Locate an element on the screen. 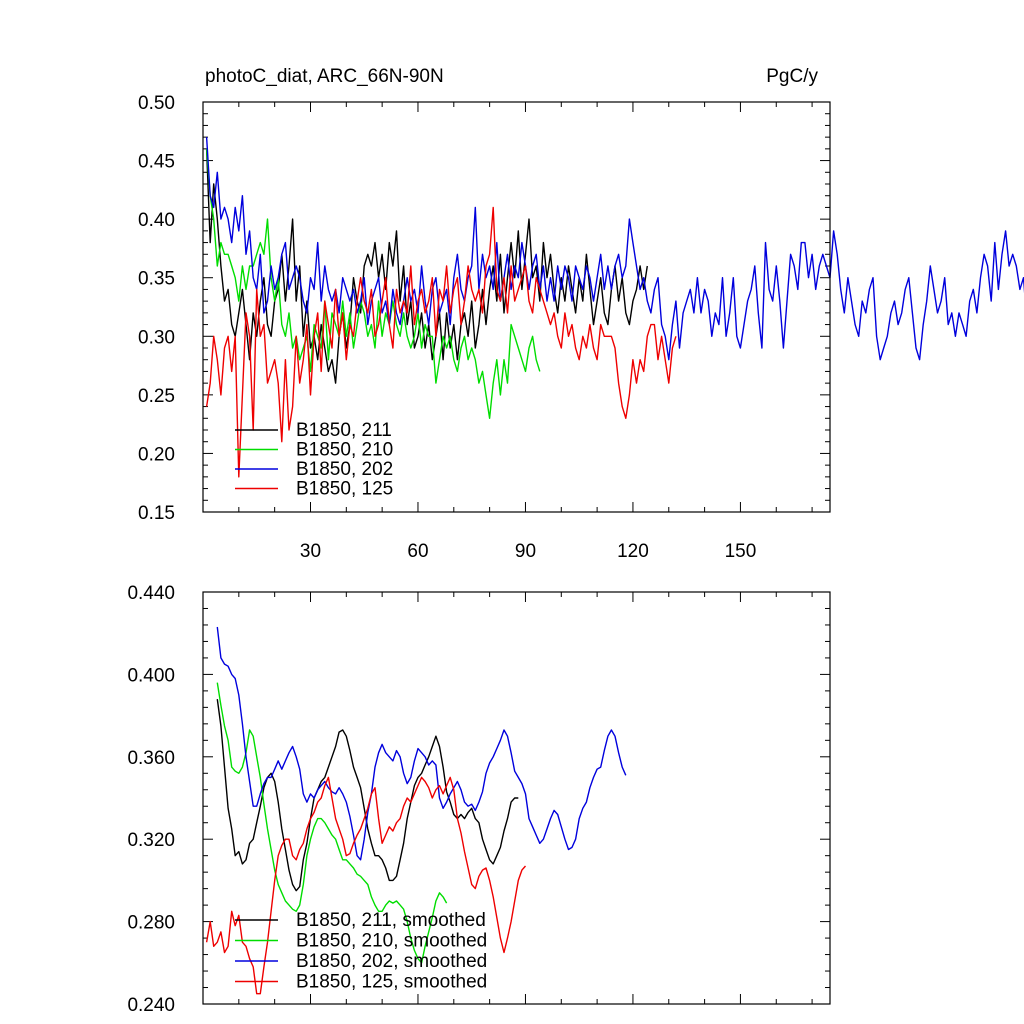 This screenshot has width=1024, height=1024. y-tick-label: 0.15 is located at coordinates (156, 513).